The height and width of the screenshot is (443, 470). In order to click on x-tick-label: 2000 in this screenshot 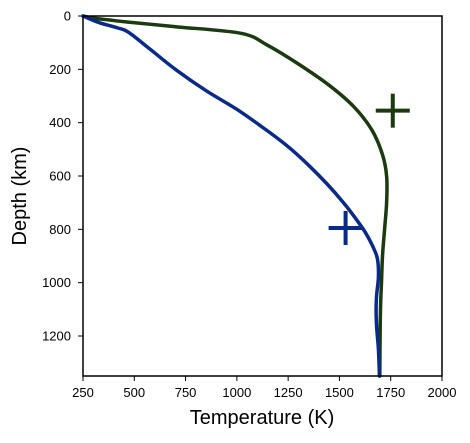, I will do `click(442, 392)`.